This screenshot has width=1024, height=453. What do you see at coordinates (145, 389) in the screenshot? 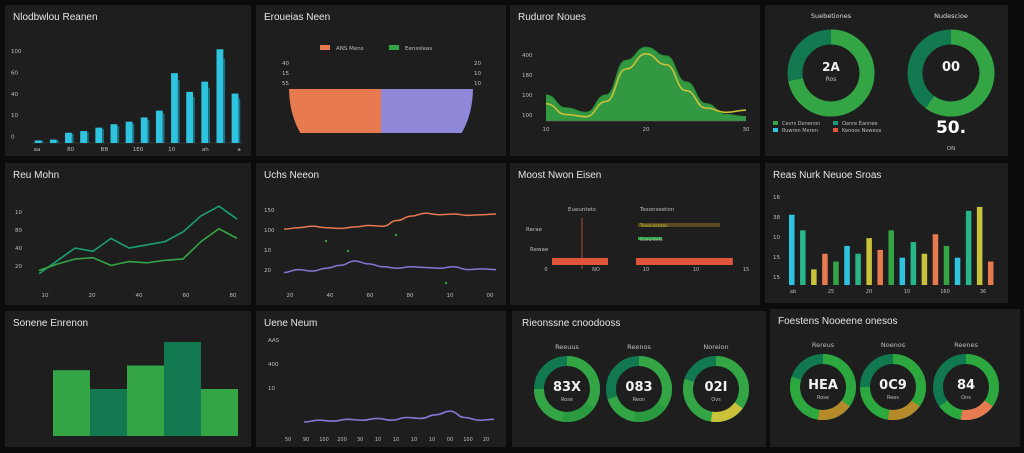
I see `bar-chart` at bounding box center [145, 389].